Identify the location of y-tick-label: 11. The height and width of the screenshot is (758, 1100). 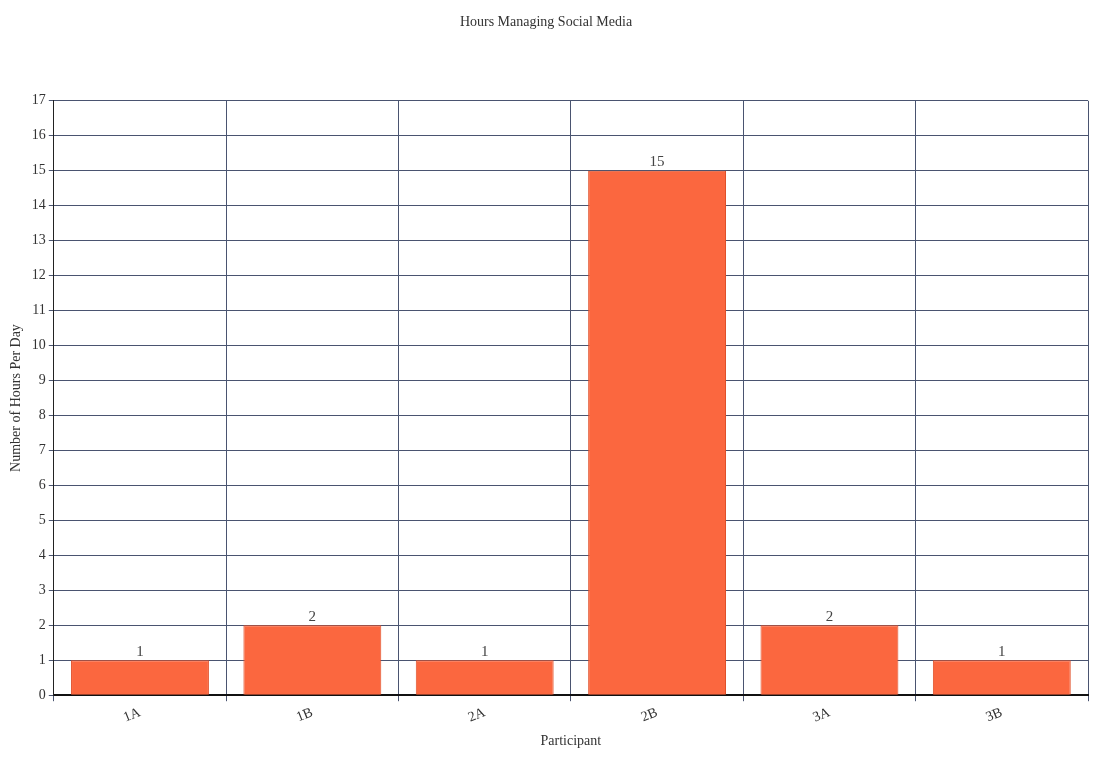
(39, 310).